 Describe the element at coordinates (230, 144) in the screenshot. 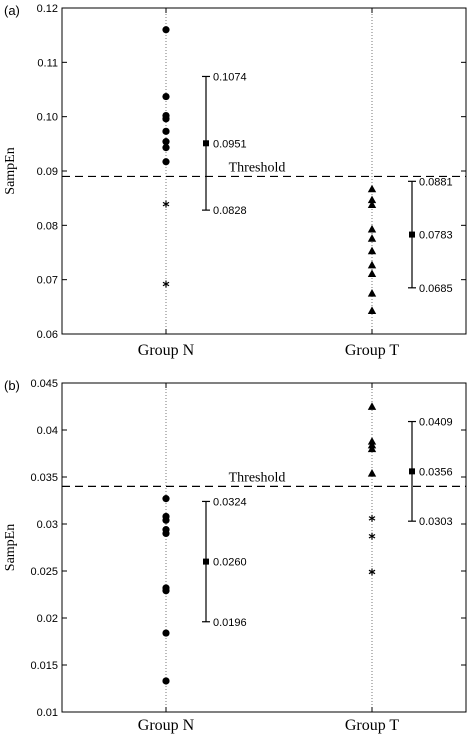

I see `mean-value-label: 0.0951` at that location.